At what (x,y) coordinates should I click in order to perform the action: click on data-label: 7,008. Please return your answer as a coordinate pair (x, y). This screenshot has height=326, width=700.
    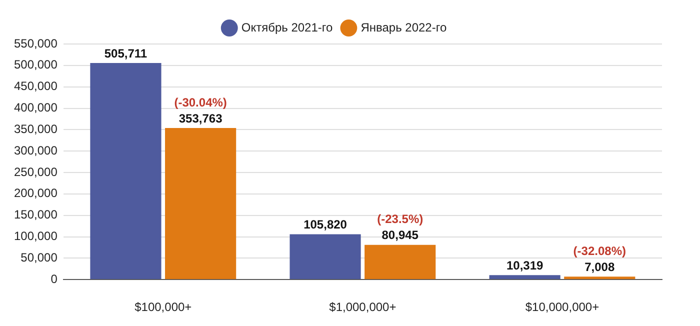
    Looking at the image, I should click on (599, 267).